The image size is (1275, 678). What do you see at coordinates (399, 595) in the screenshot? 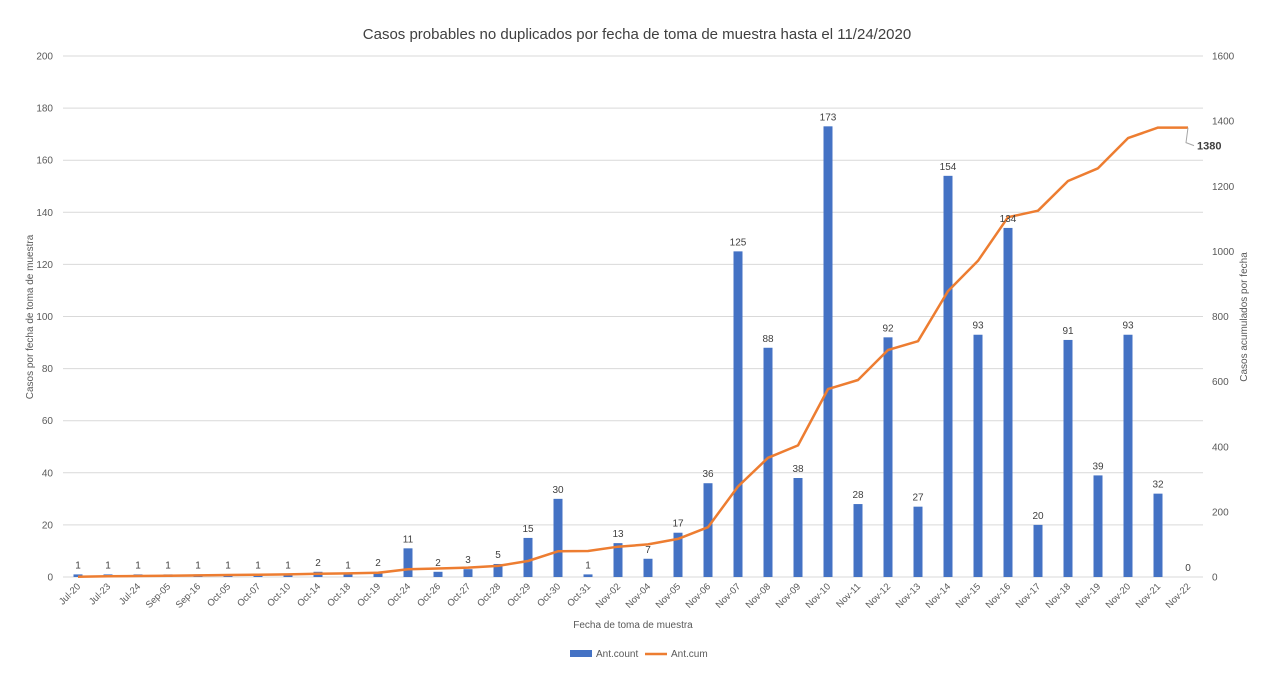
I see `x-tick-label: Oct-24` at bounding box center [399, 595].